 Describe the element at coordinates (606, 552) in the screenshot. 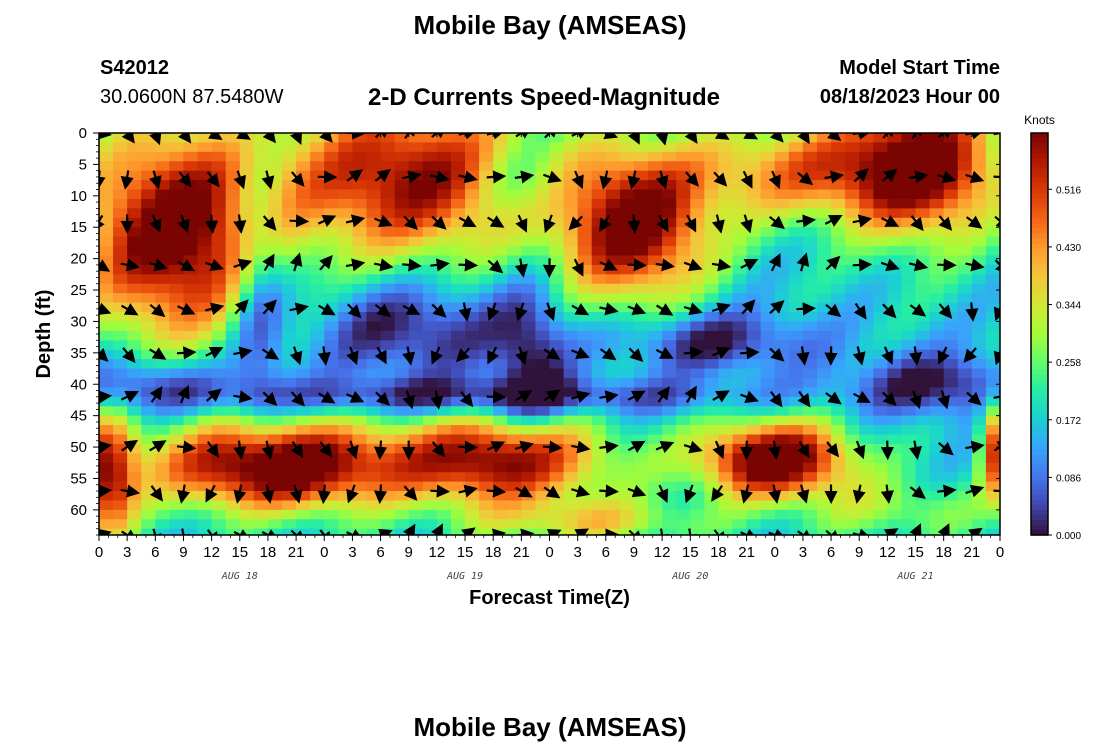

I see `x-tick-label: 6` at that location.